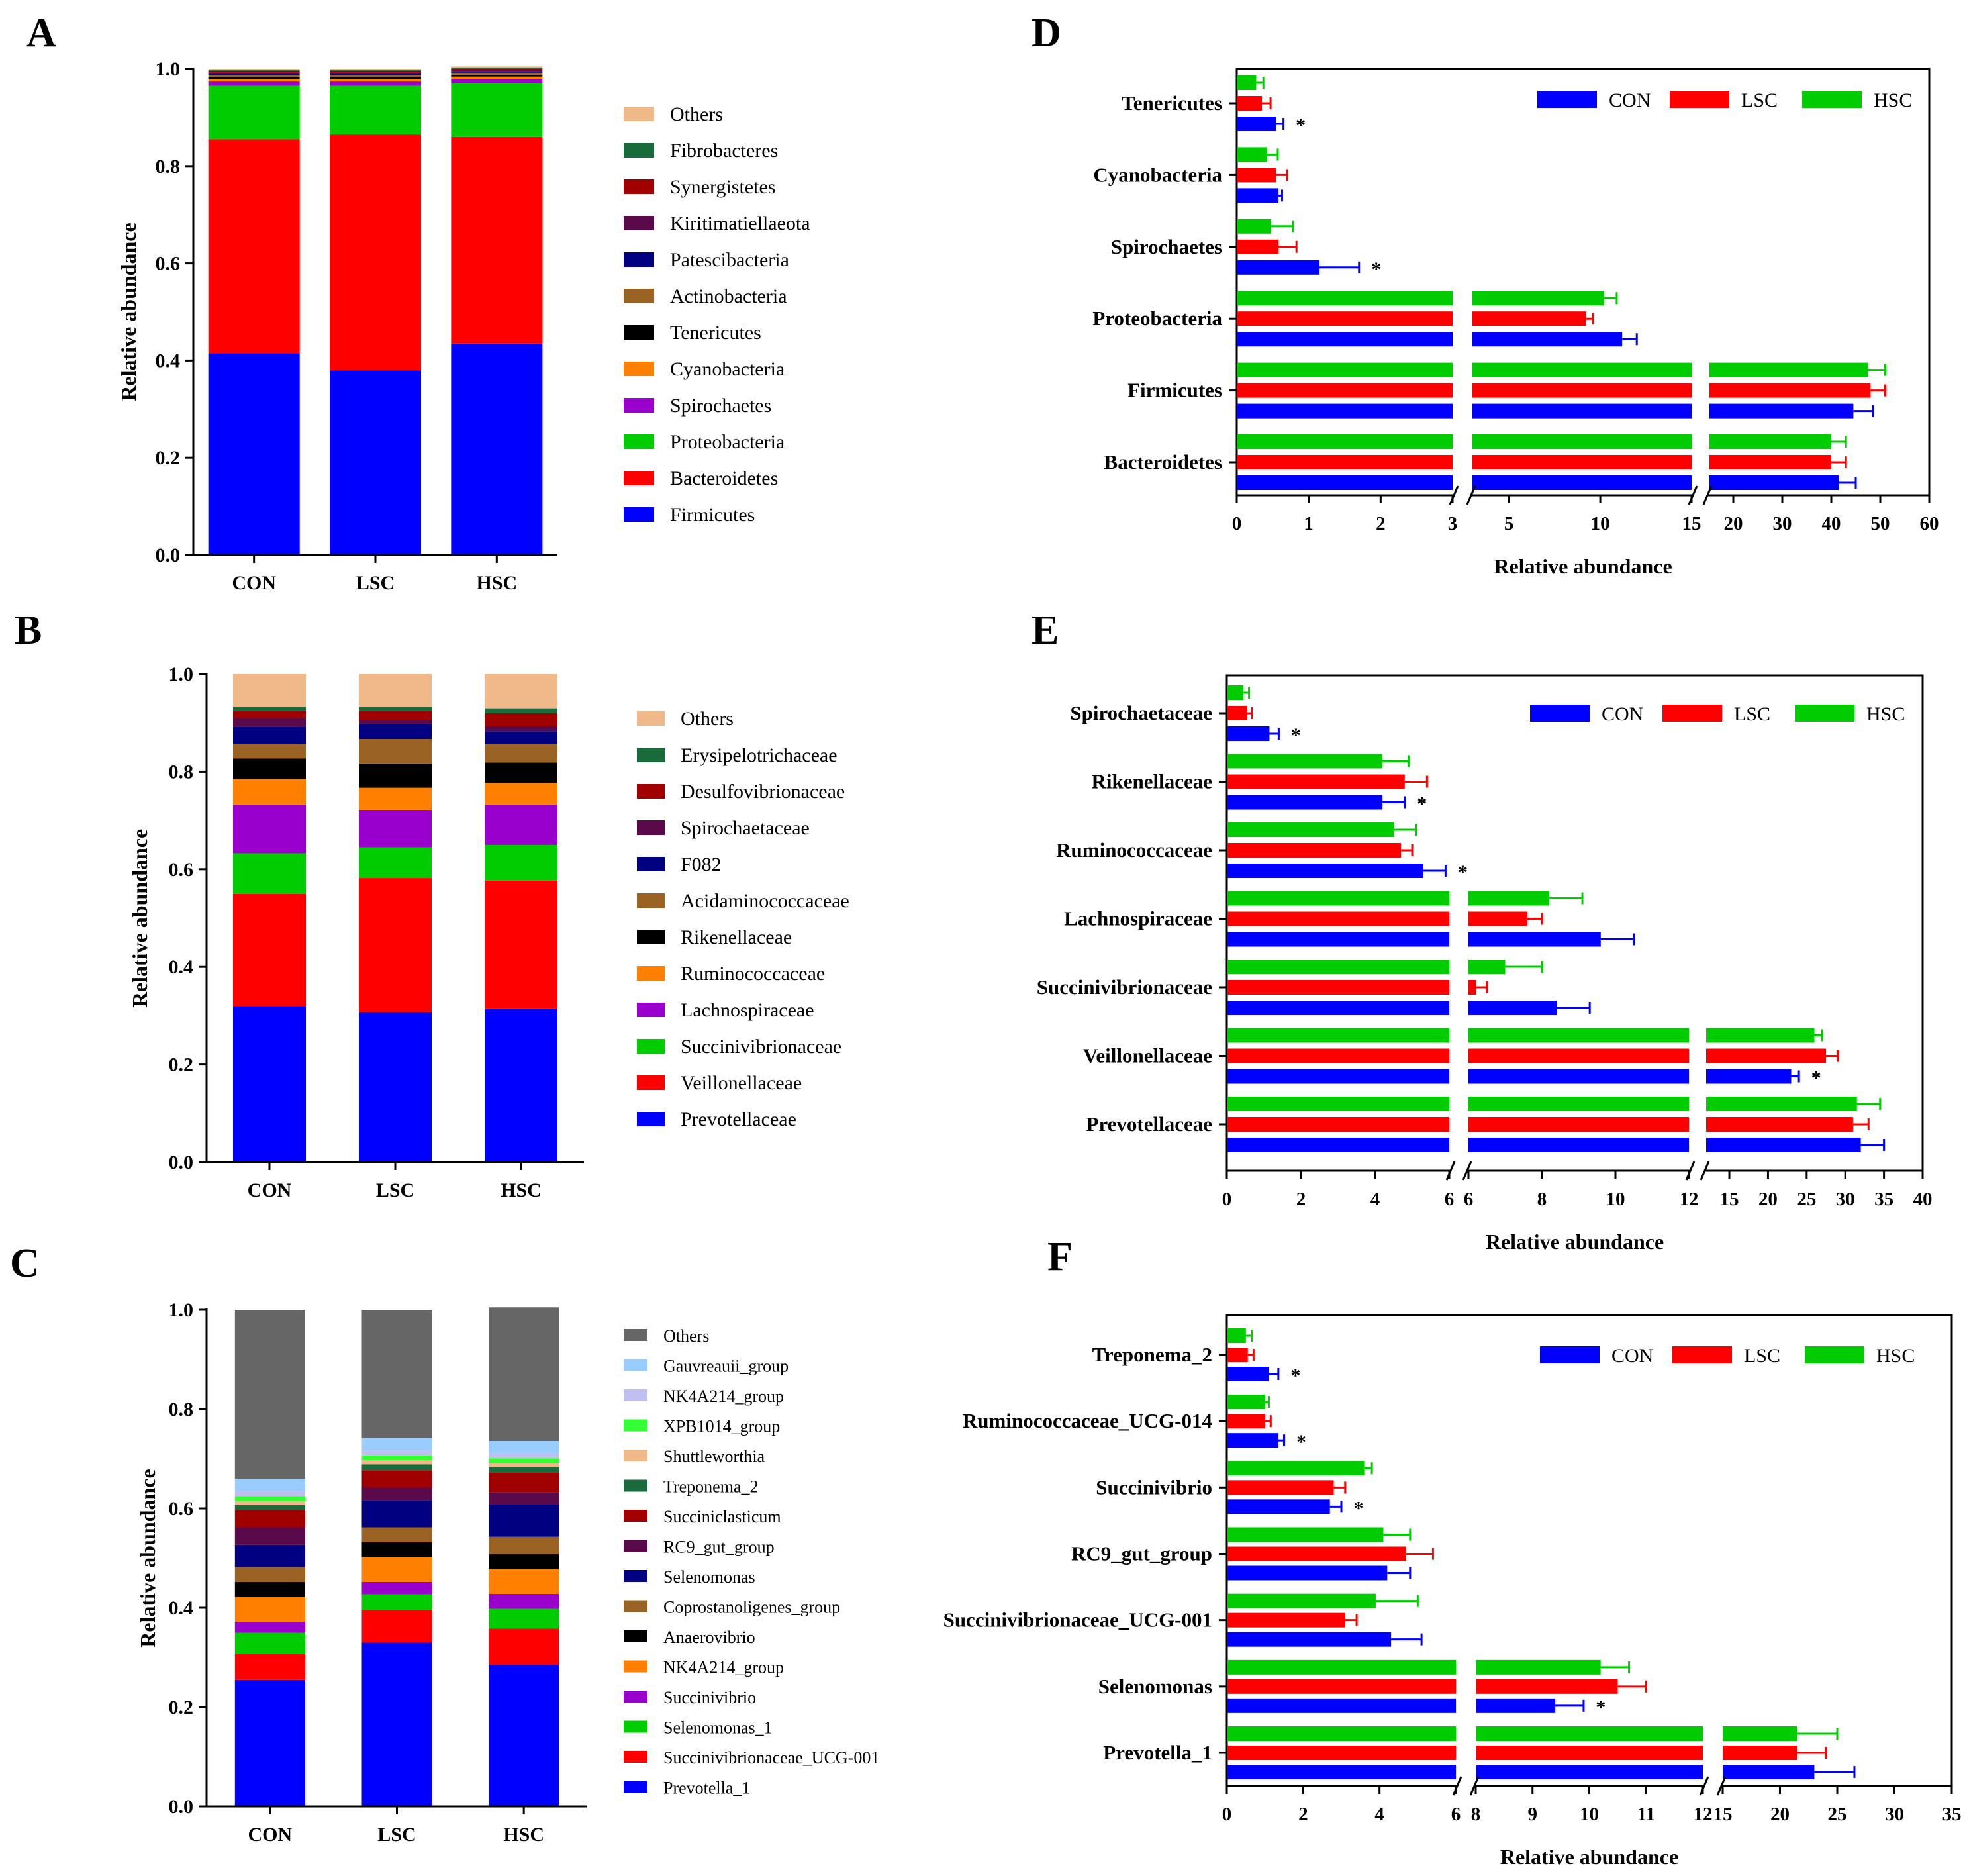 This screenshot has height=1876, width=1965. What do you see at coordinates (1582, 411) in the screenshot?
I see `bar-d-firmicutes-con` at bounding box center [1582, 411].